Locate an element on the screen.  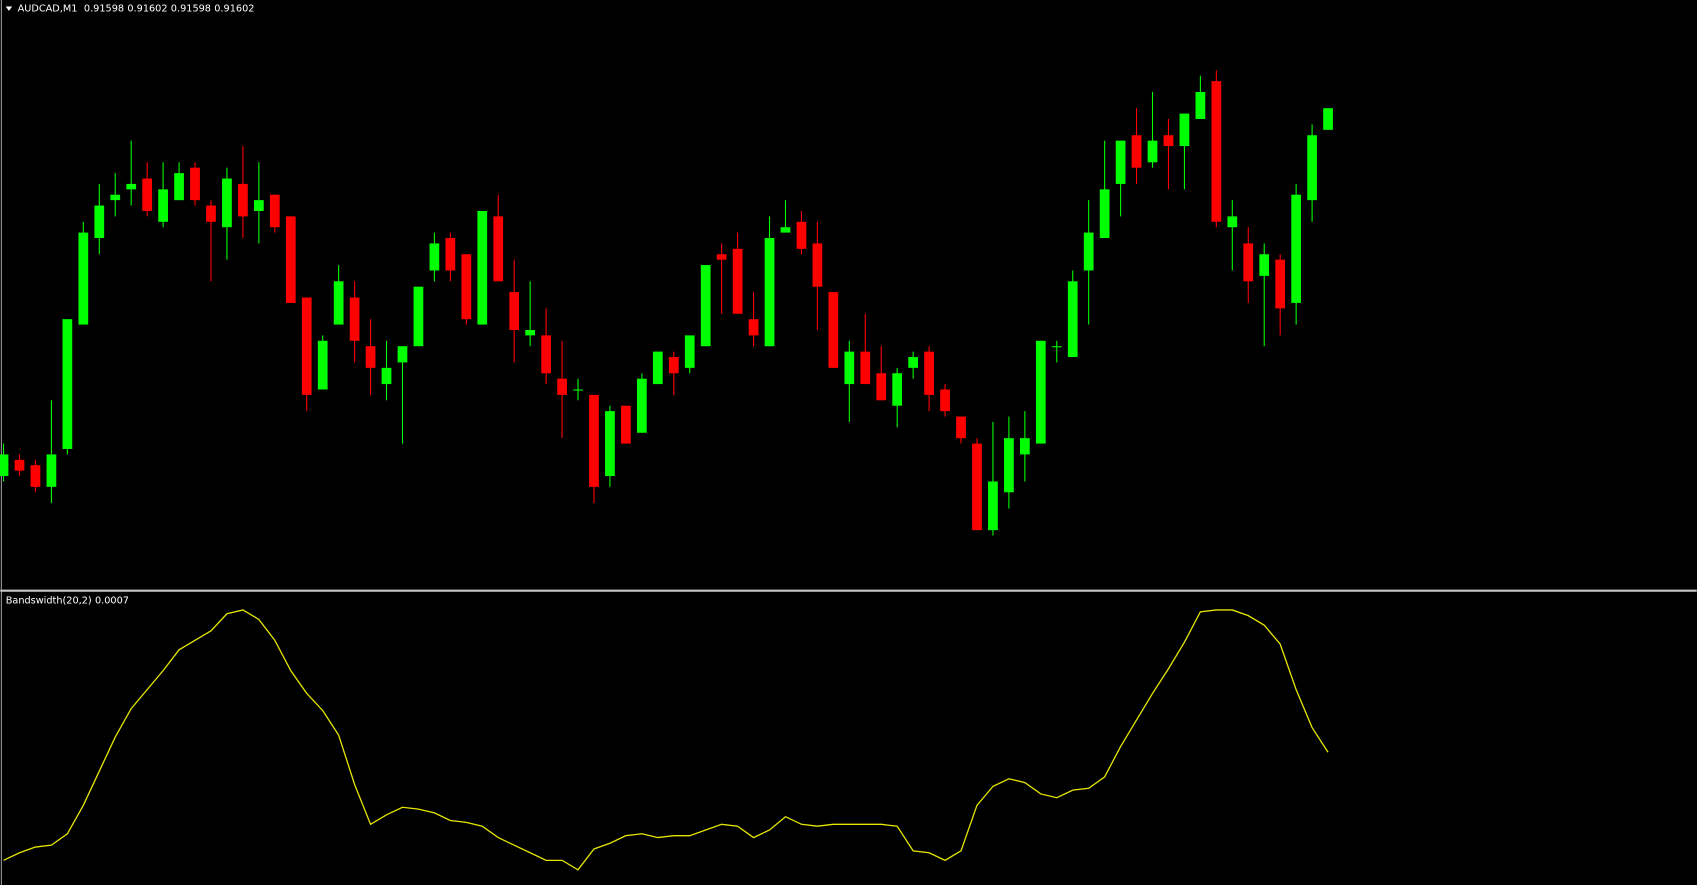
menu-triangle is located at coordinates (9, 8).